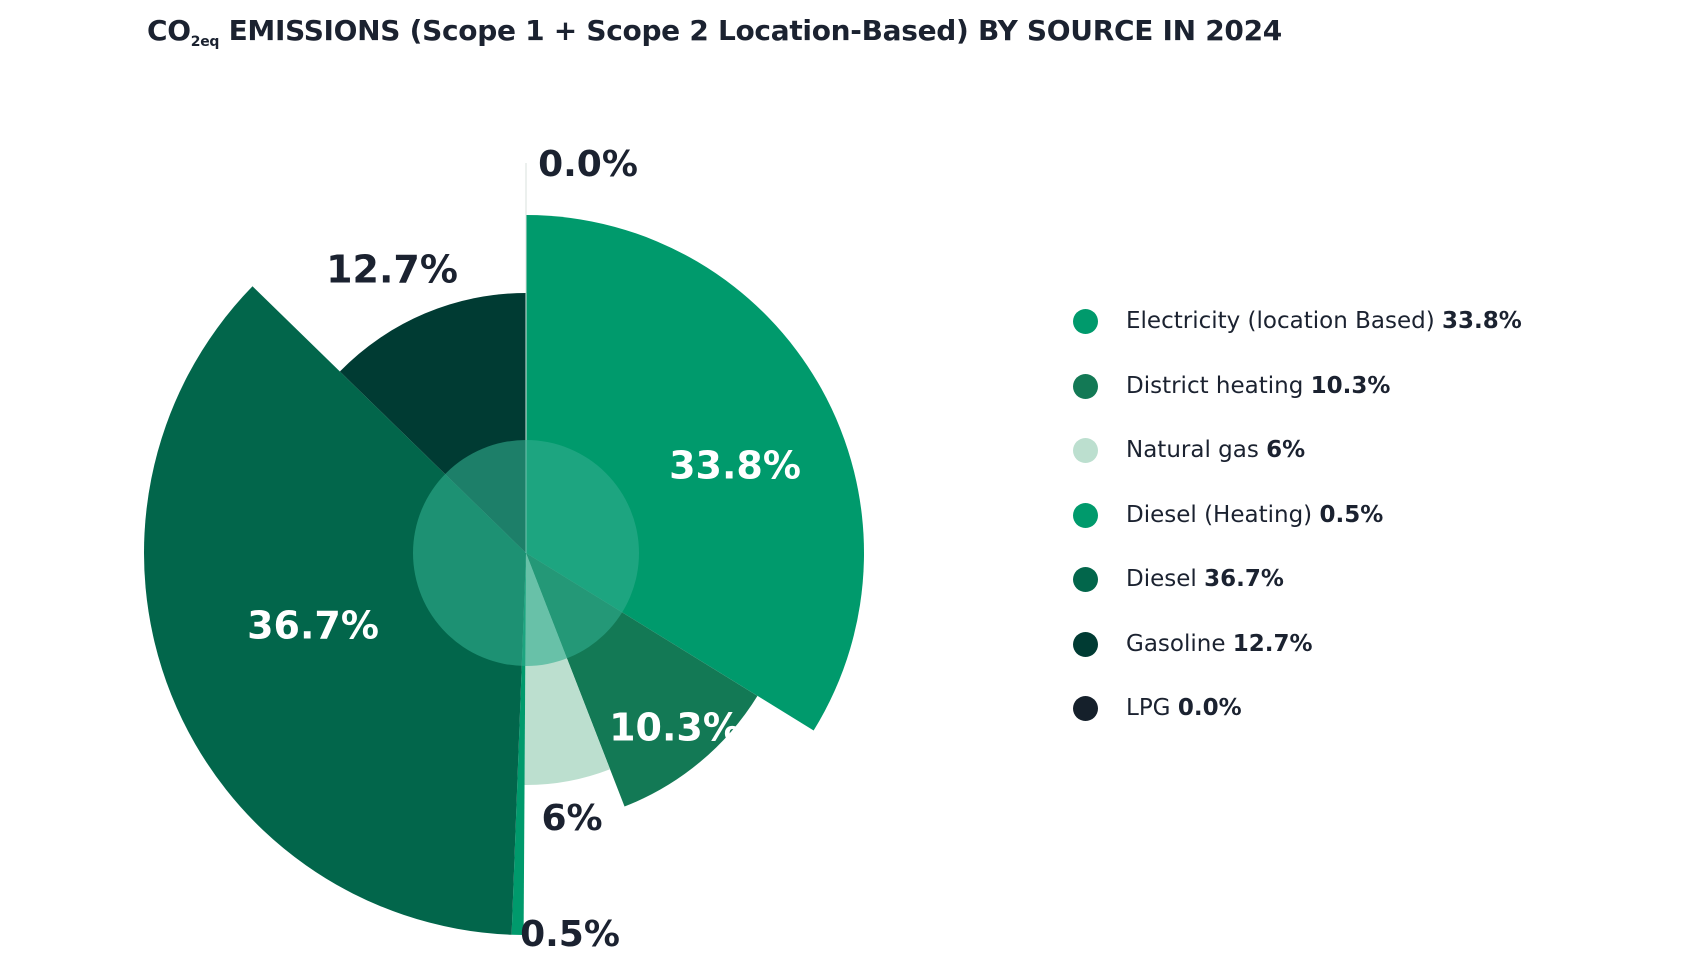  What do you see at coordinates (1209, 708) in the screenshot?
I see `legend-value: 0.0%` at bounding box center [1209, 708].